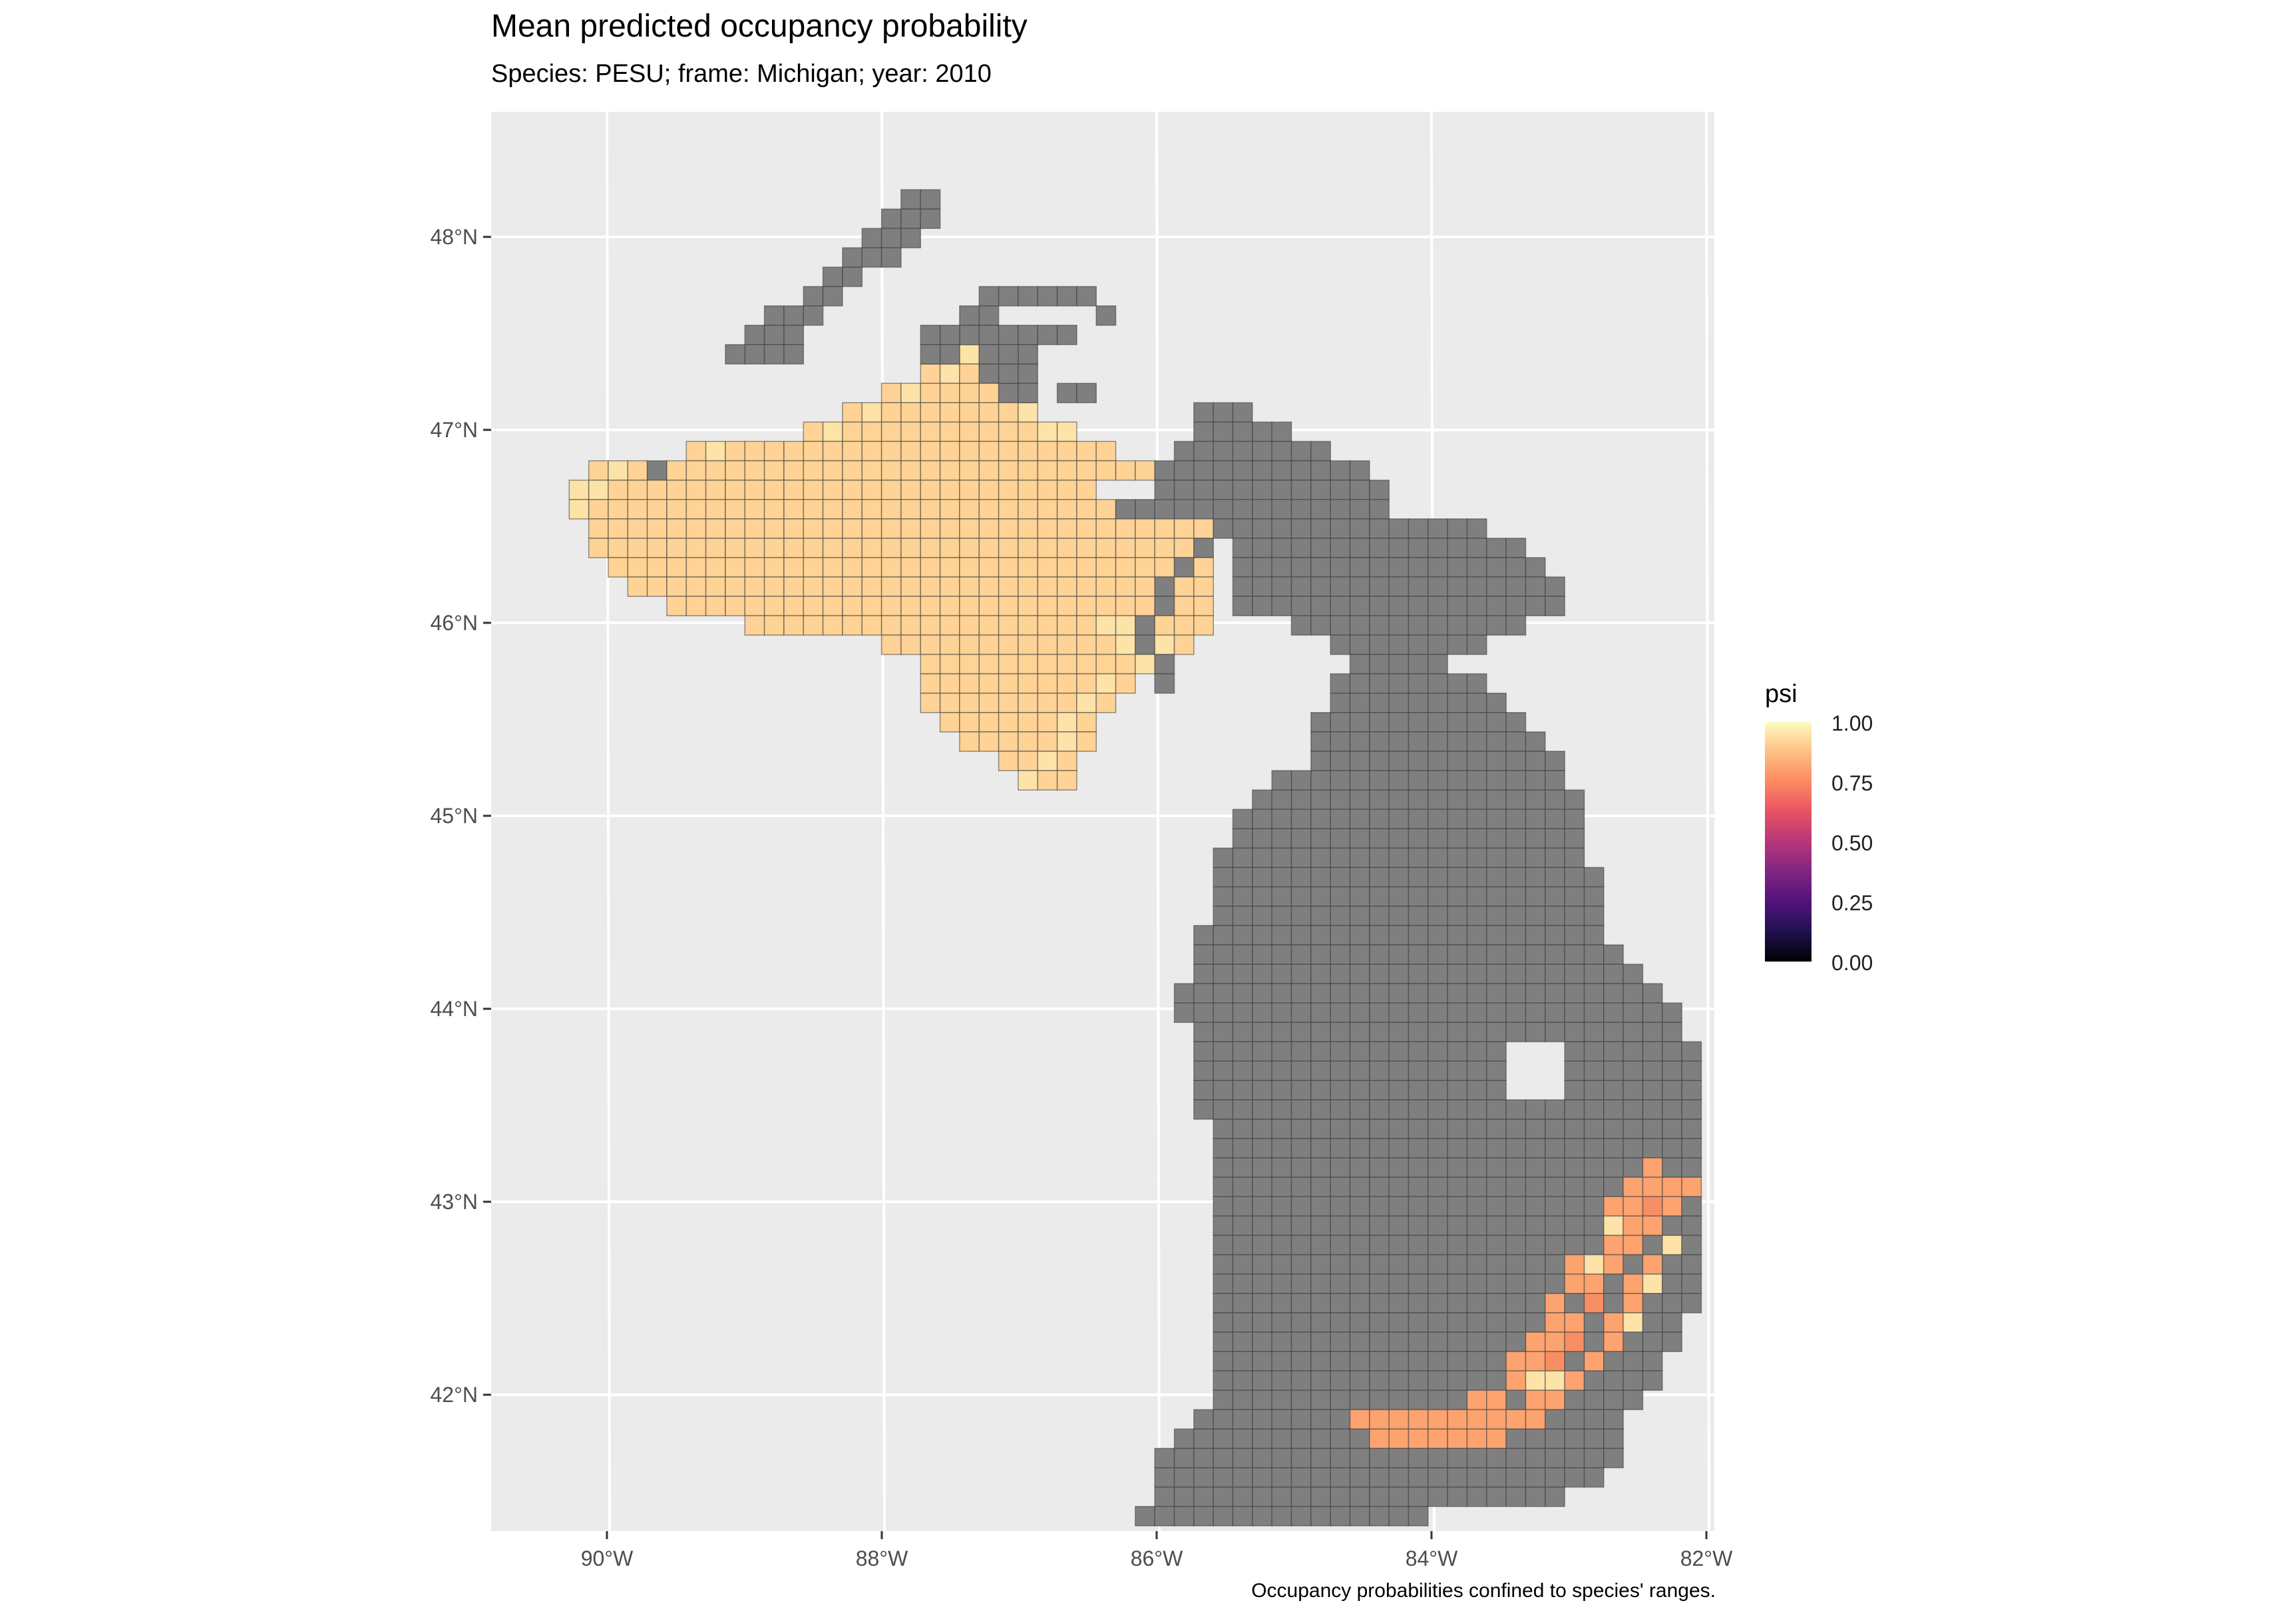 The width and height of the screenshot is (2296, 1615). What do you see at coordinates (1707, 821) in the screenshot?
I see `meridian-line` at bounding box center [1707, 821].